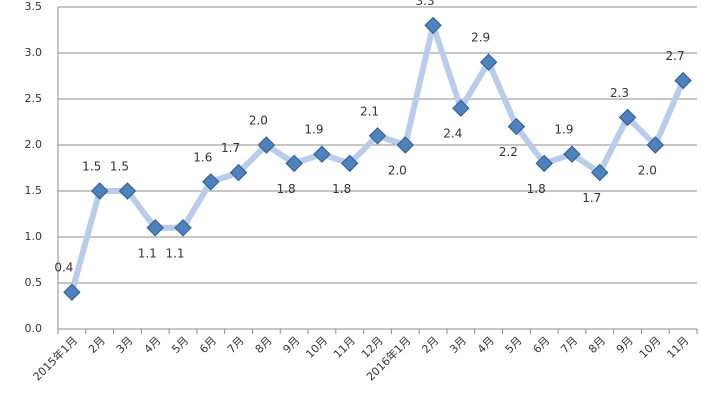 This screenshot has width=701, height=411. Describe the element at coordinates (480, 38) in the screenshot. I see `data-label: 2.9` at that location.